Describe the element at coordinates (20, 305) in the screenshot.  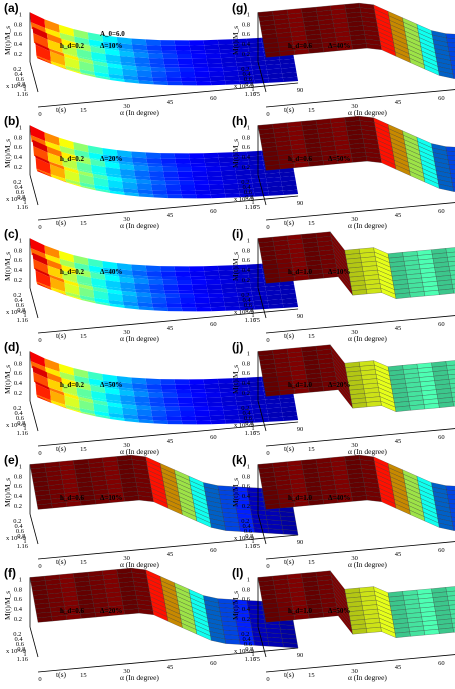
I see `t-tick-label: 0.6` at that location.